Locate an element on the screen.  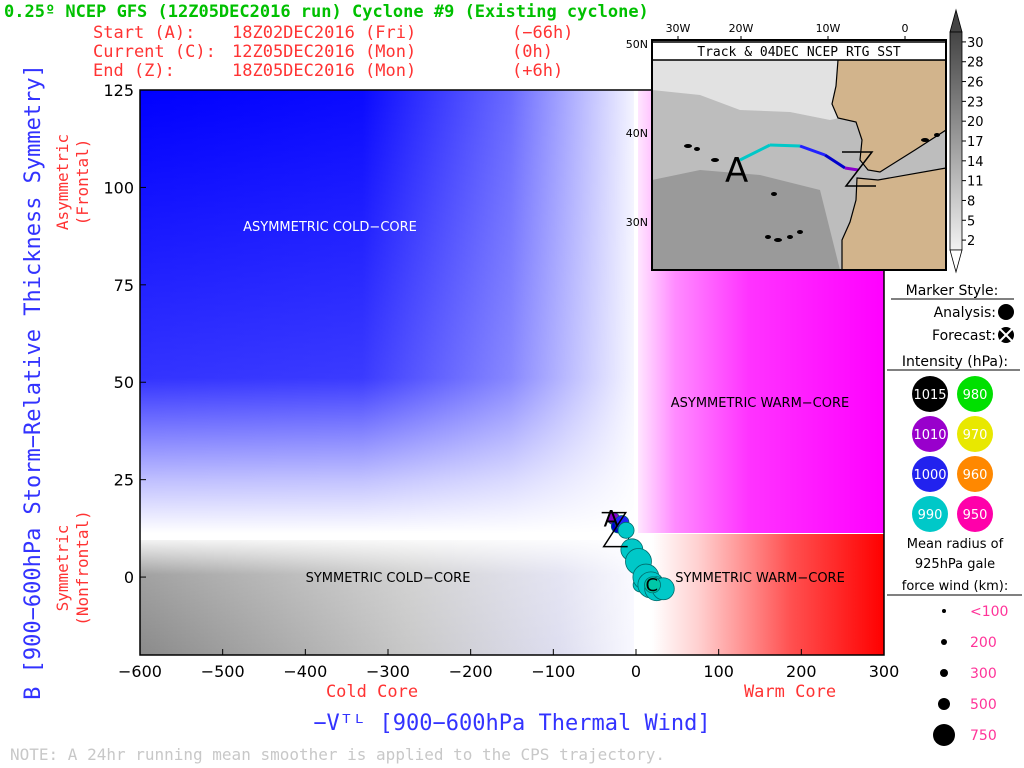
map-frame is located at coordinates (799, 155).